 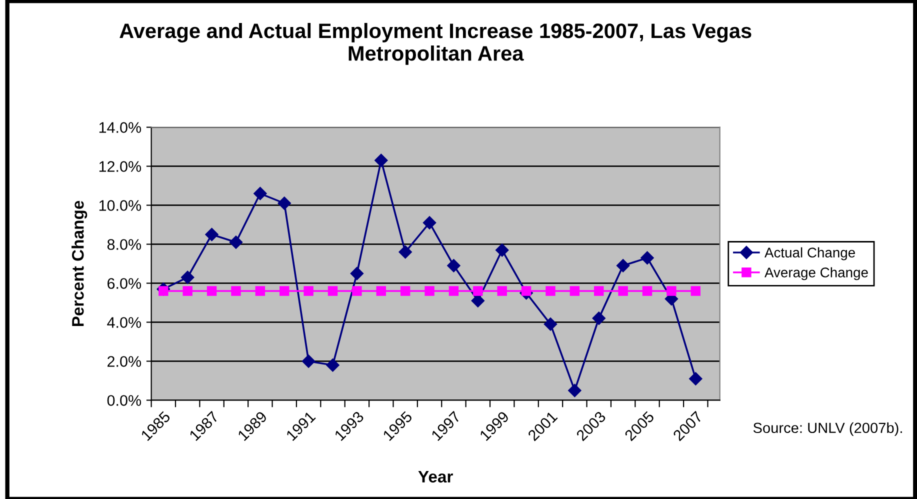 What do you see at coordinates (435, 476) in the screenshot?
I see `x-axis-title: Year` at bounding box center [435, 476].